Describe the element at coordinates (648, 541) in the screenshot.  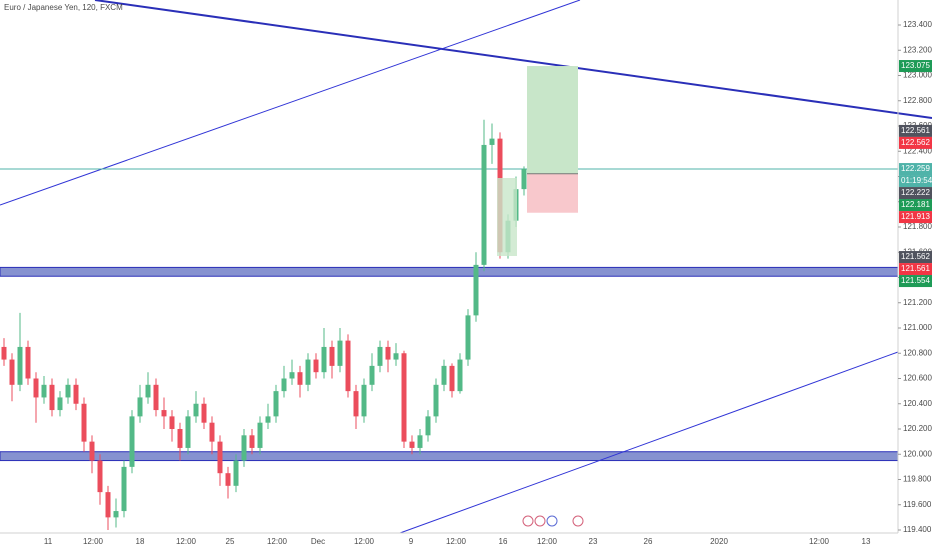
I see `x-tick-label: 26` at that location.